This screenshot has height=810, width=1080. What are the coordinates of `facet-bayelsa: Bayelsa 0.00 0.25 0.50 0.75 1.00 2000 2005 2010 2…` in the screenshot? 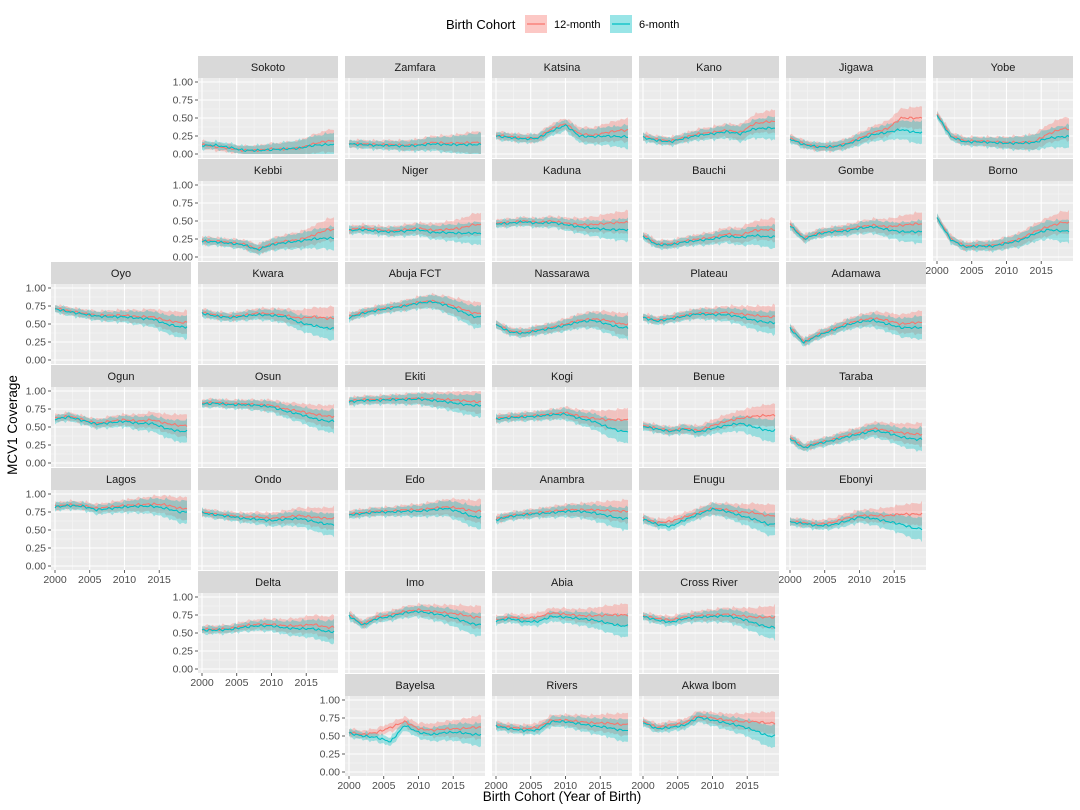 It's located at (402, 733).